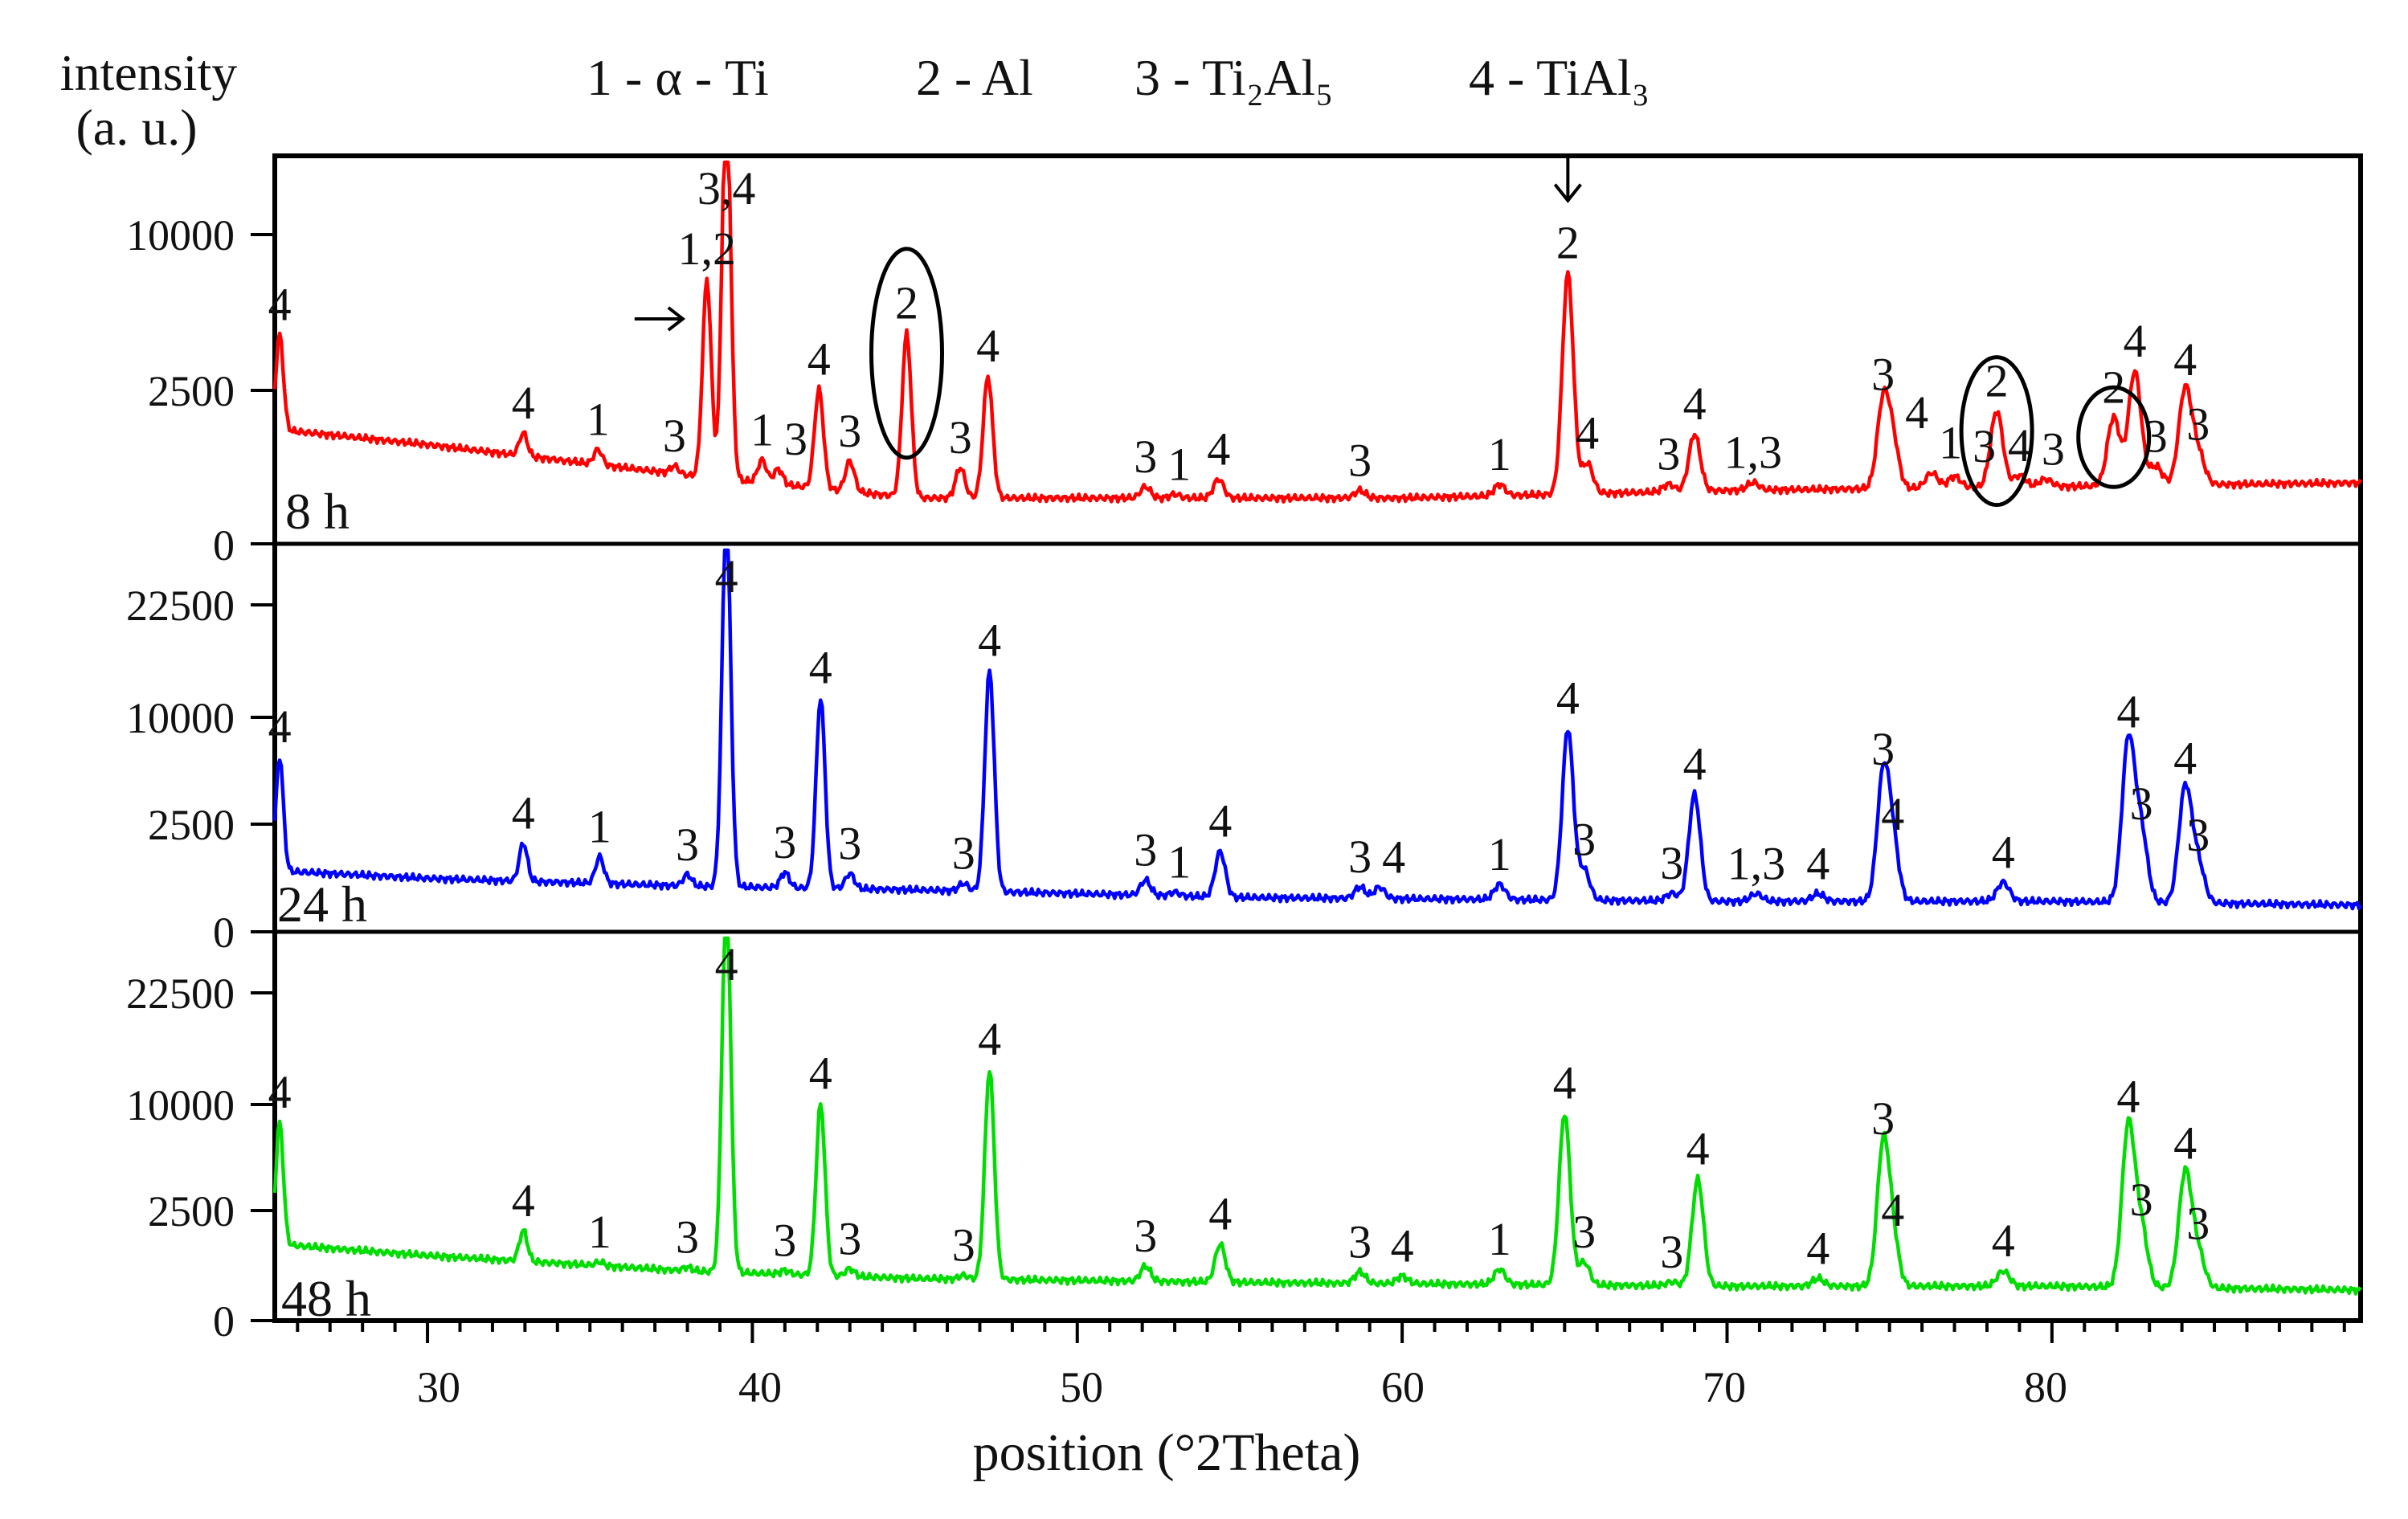 This screenshot has height=1519, width=2408. I want to click on annotations, so click(1393, 332).